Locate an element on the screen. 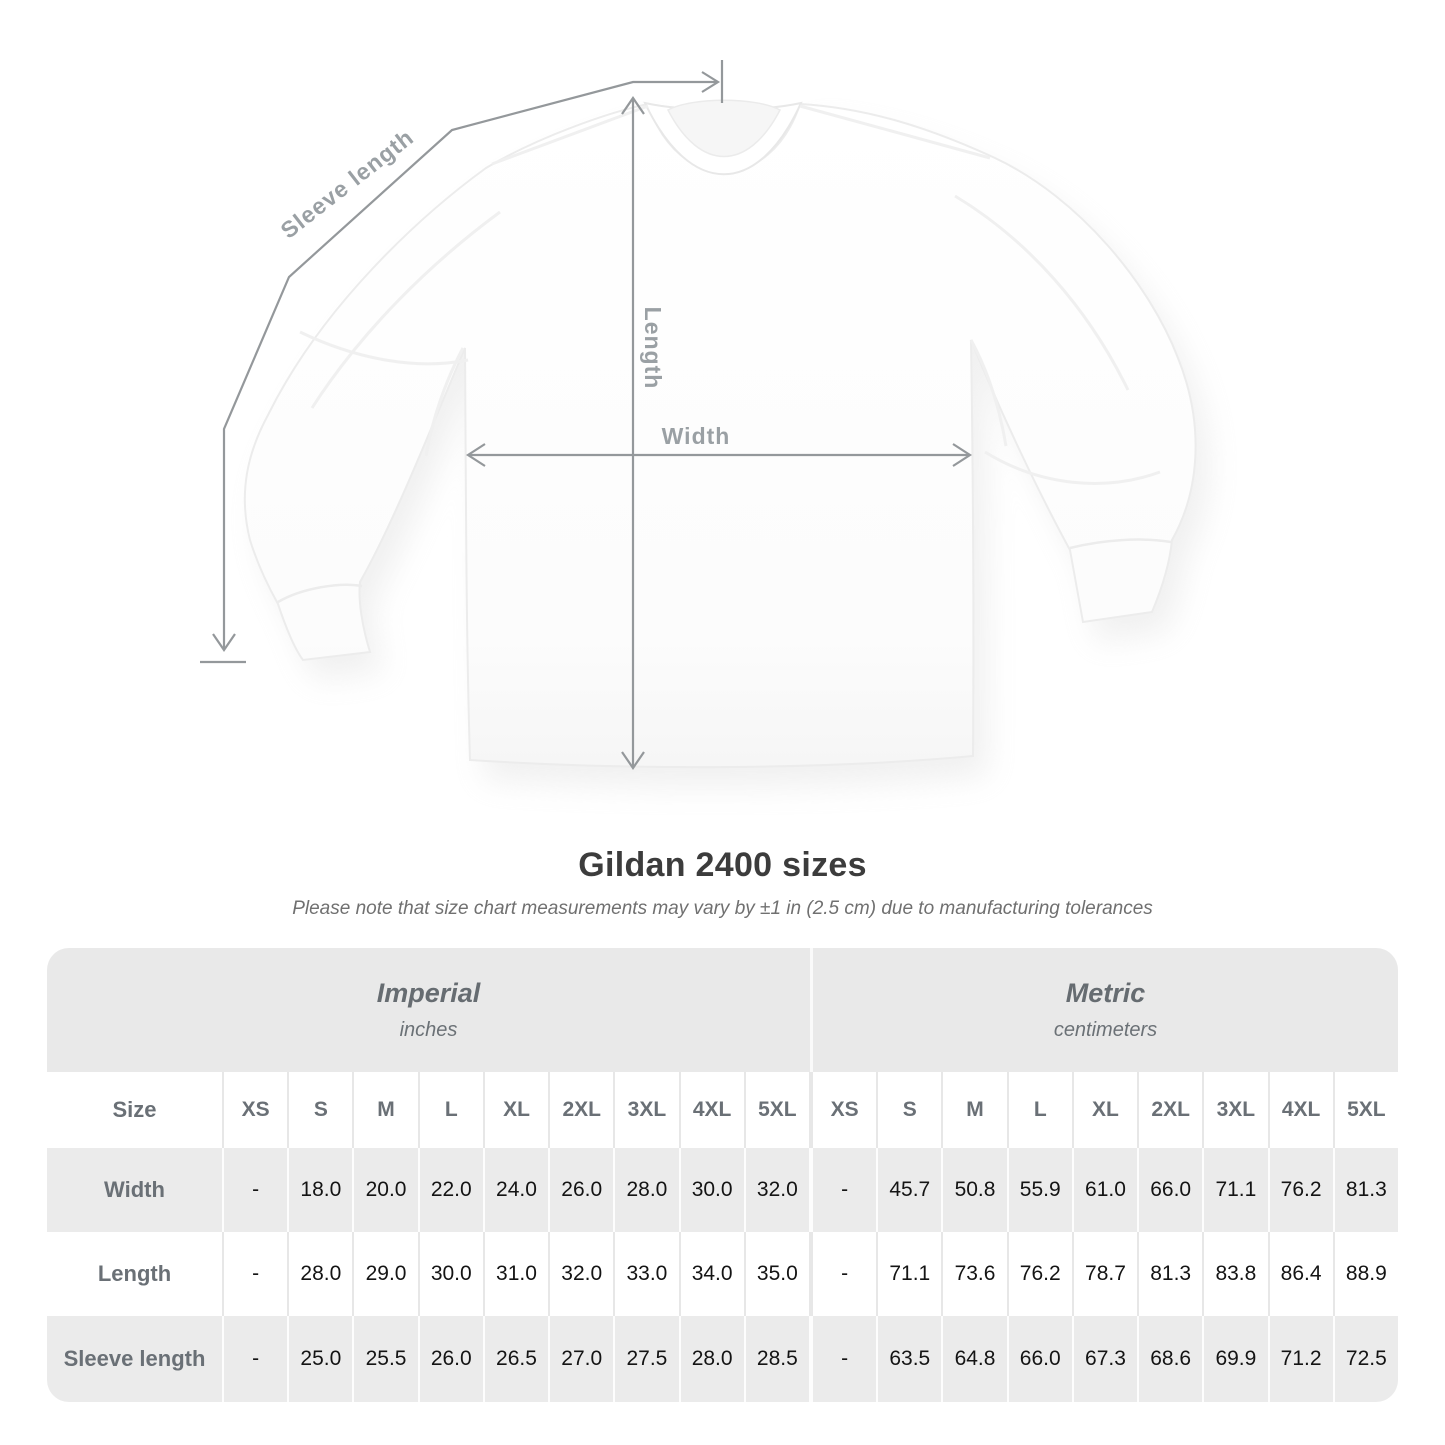  table-cell: 35.0 is located at coordinates (776, 1274).